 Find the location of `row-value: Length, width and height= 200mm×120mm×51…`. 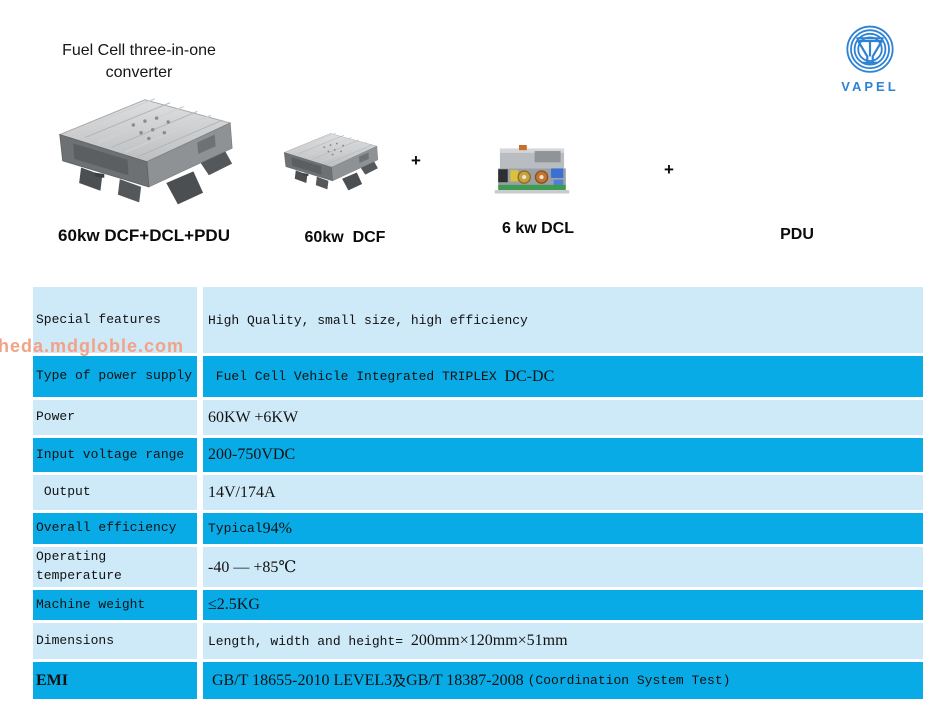

row-value: Length, width and height= 200mm×120mm×51… is located at coordinates (563, 641).